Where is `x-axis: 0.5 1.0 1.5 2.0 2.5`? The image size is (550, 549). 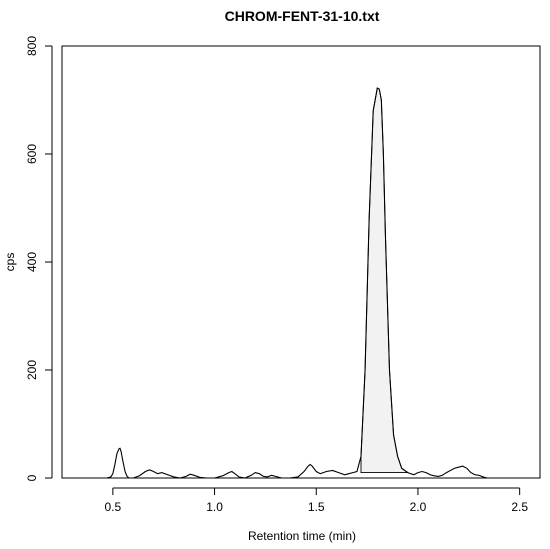 x-axis: 0.5 1.0 1.5 2.0 2.5 is located at coordinates (316, 500).